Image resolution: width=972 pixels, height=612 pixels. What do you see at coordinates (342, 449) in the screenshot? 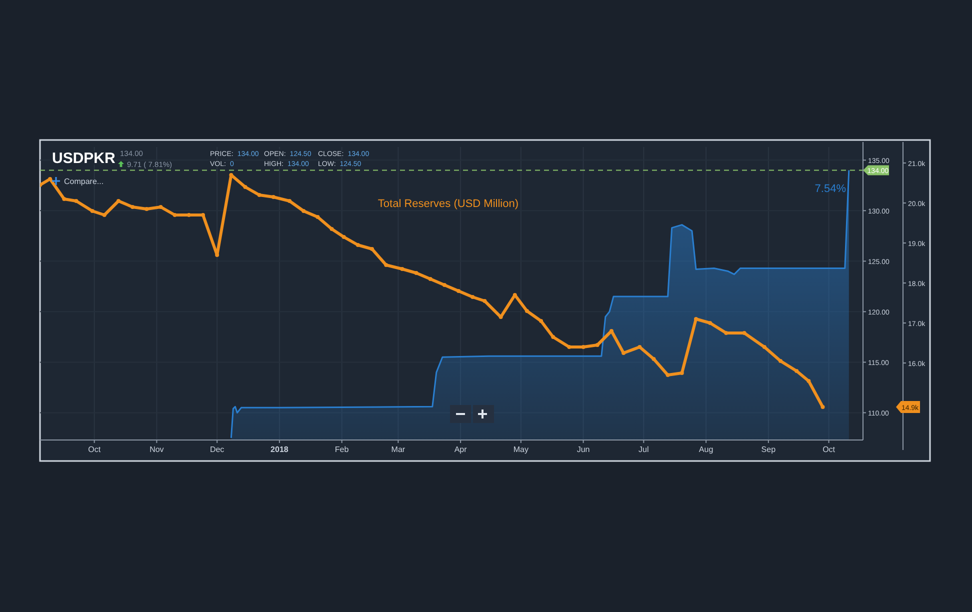
I see `x-tick-label: Feb` at bounding box center [342, 449].